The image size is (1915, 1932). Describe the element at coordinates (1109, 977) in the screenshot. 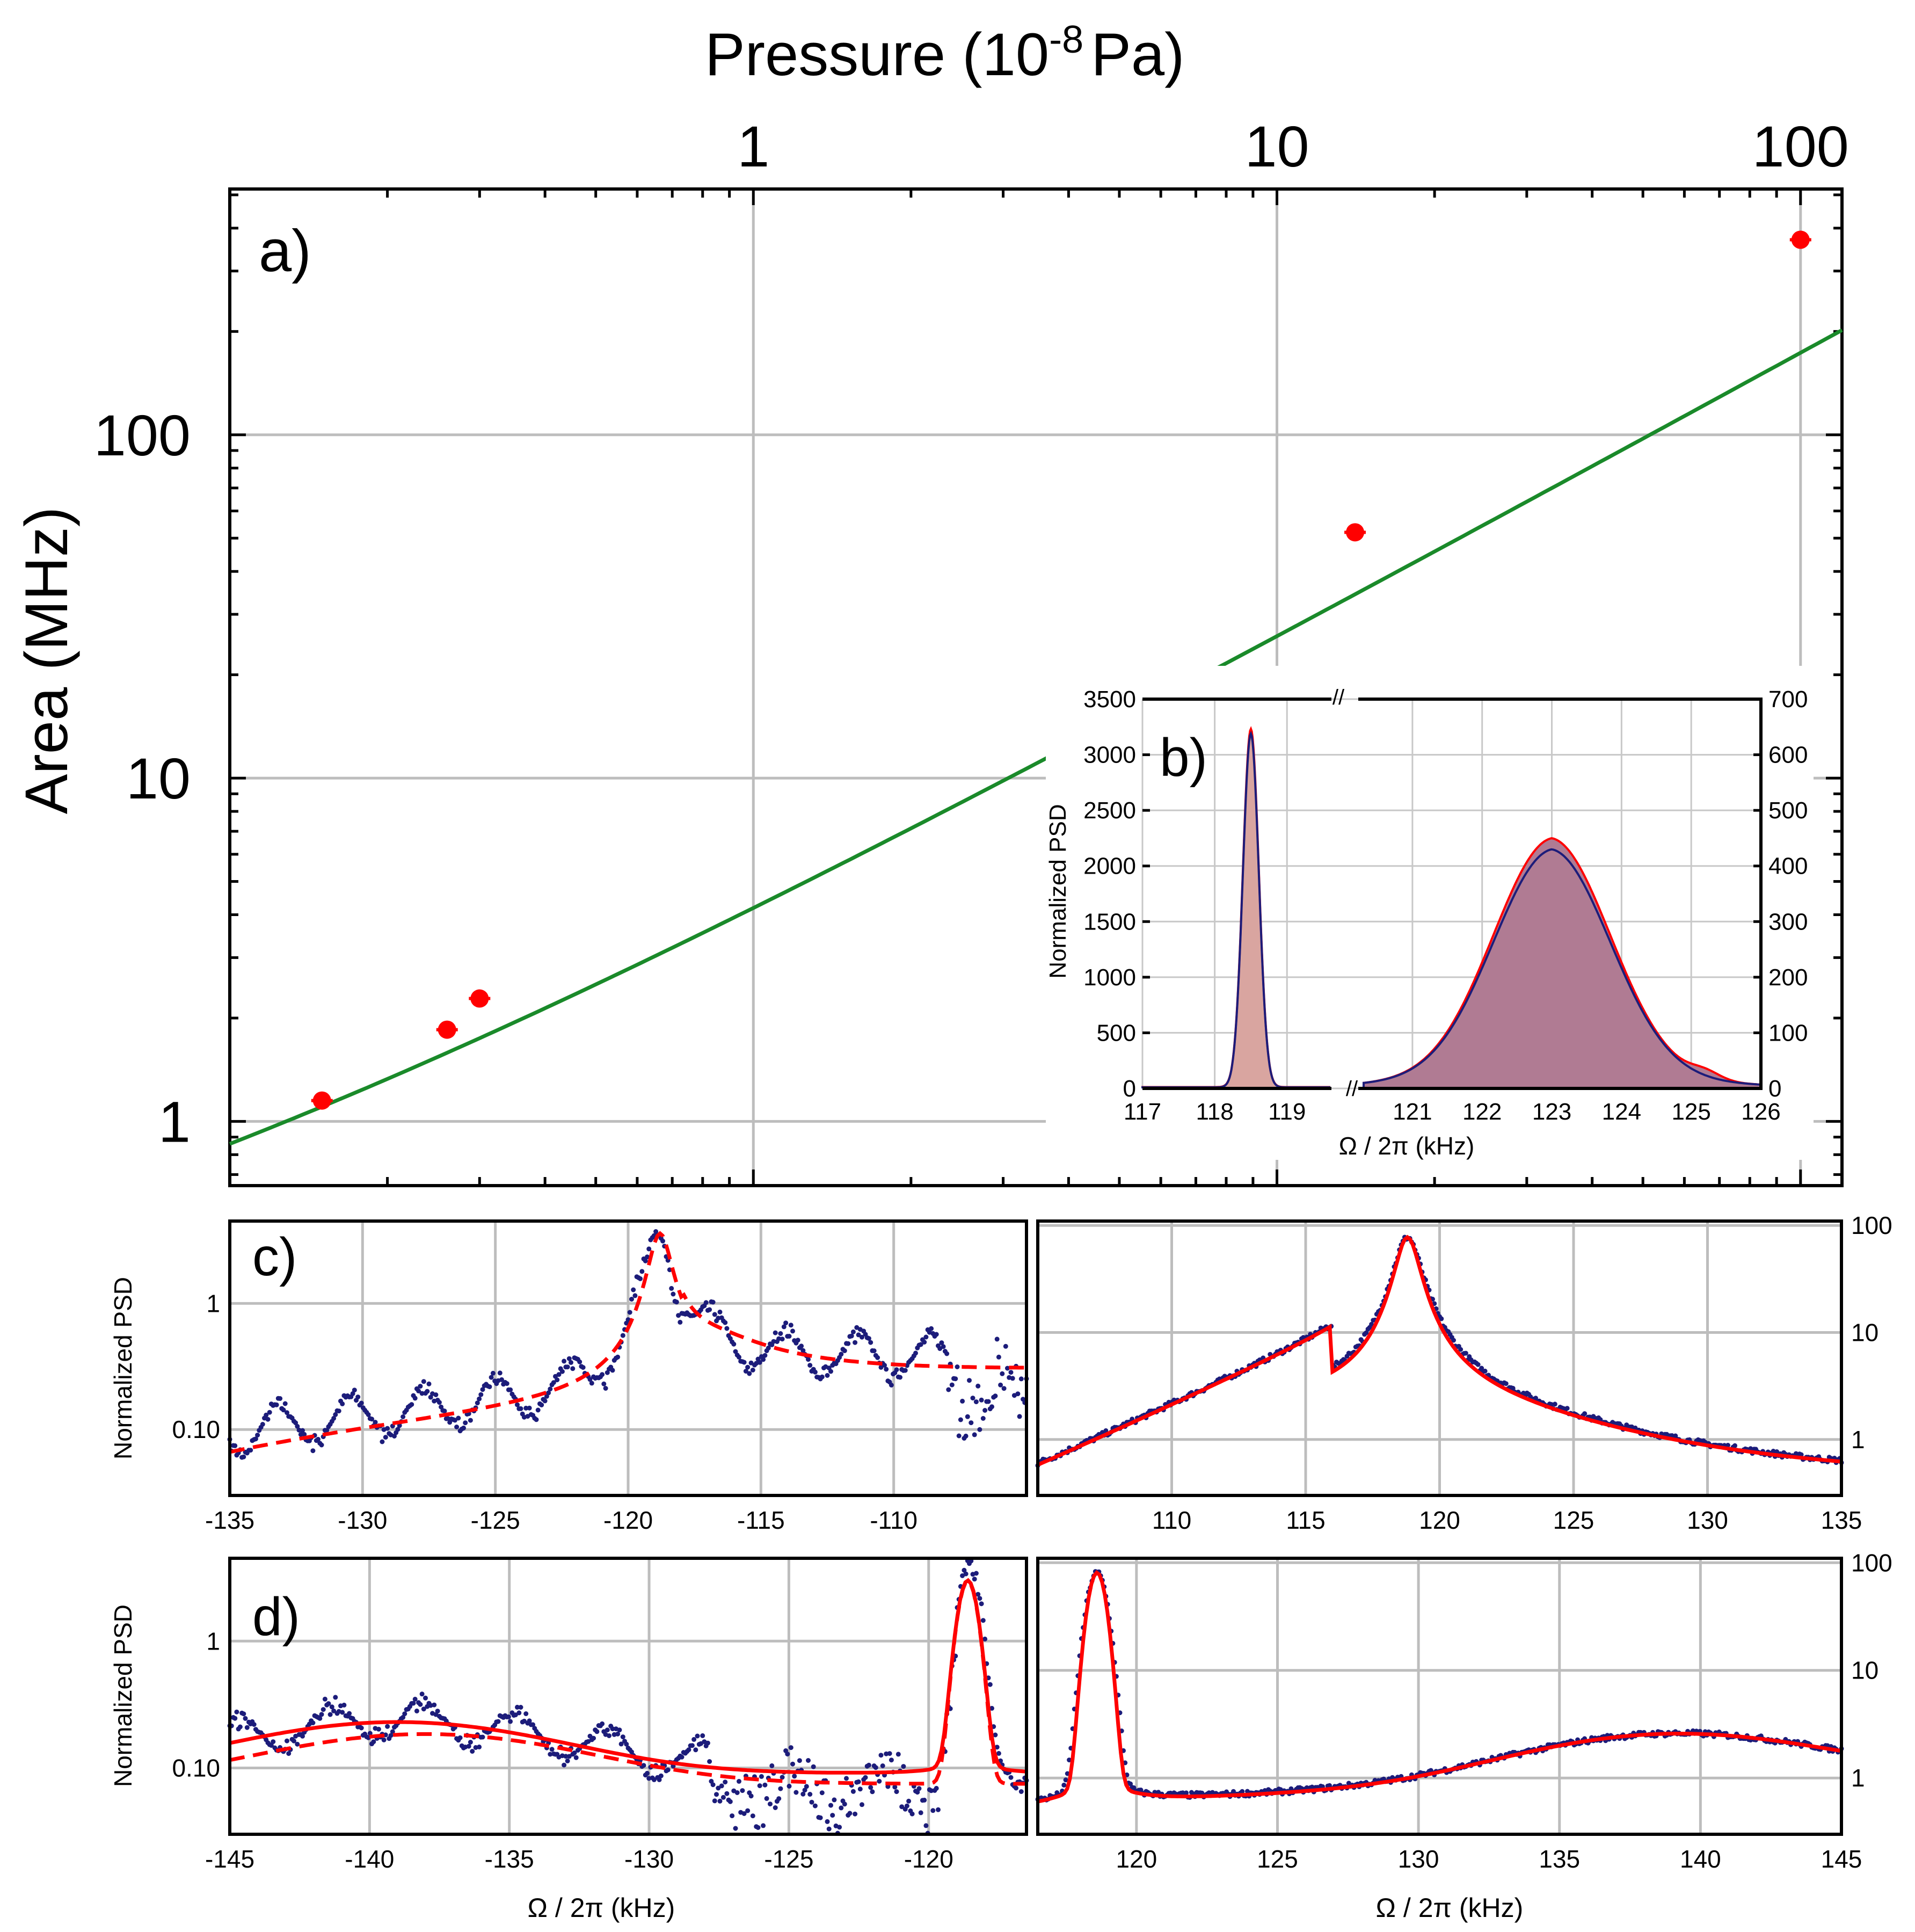

I see `b-left-tick-label: 1000` at that location.